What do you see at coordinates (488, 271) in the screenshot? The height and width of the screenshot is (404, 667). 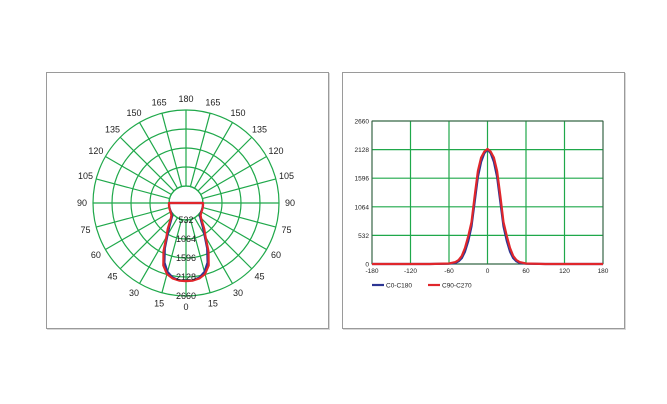 I see `x-tick-label: 0` at bounding box center [488, 271].